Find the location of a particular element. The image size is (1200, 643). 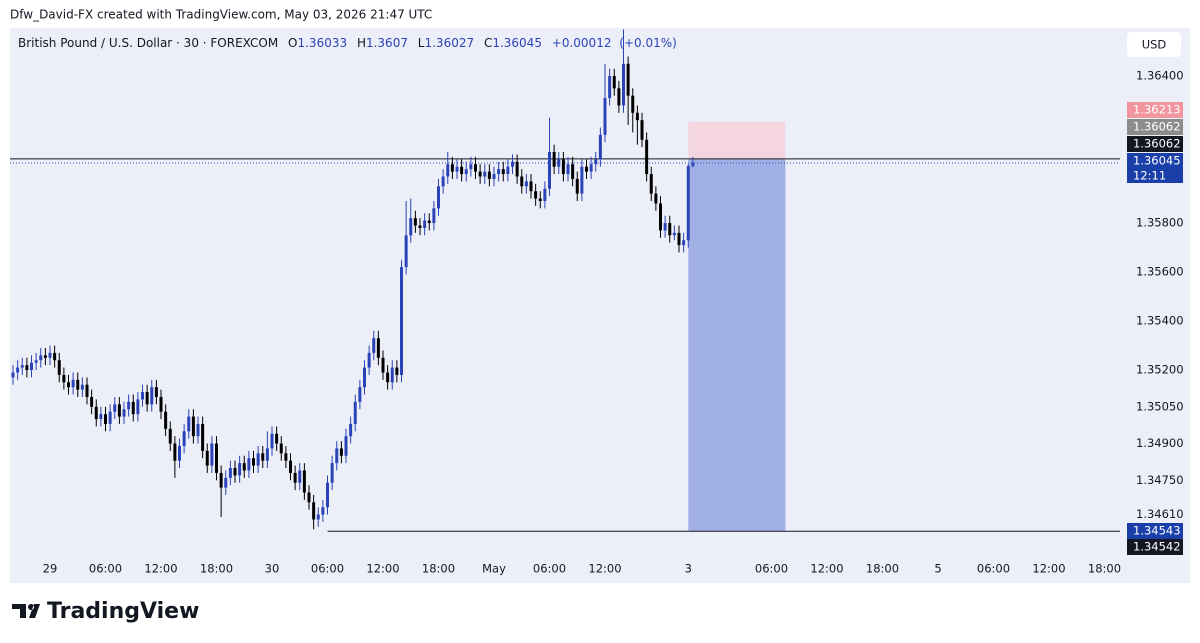

price-tag-label: 1.36213 is located at coordinates (1157, 110).